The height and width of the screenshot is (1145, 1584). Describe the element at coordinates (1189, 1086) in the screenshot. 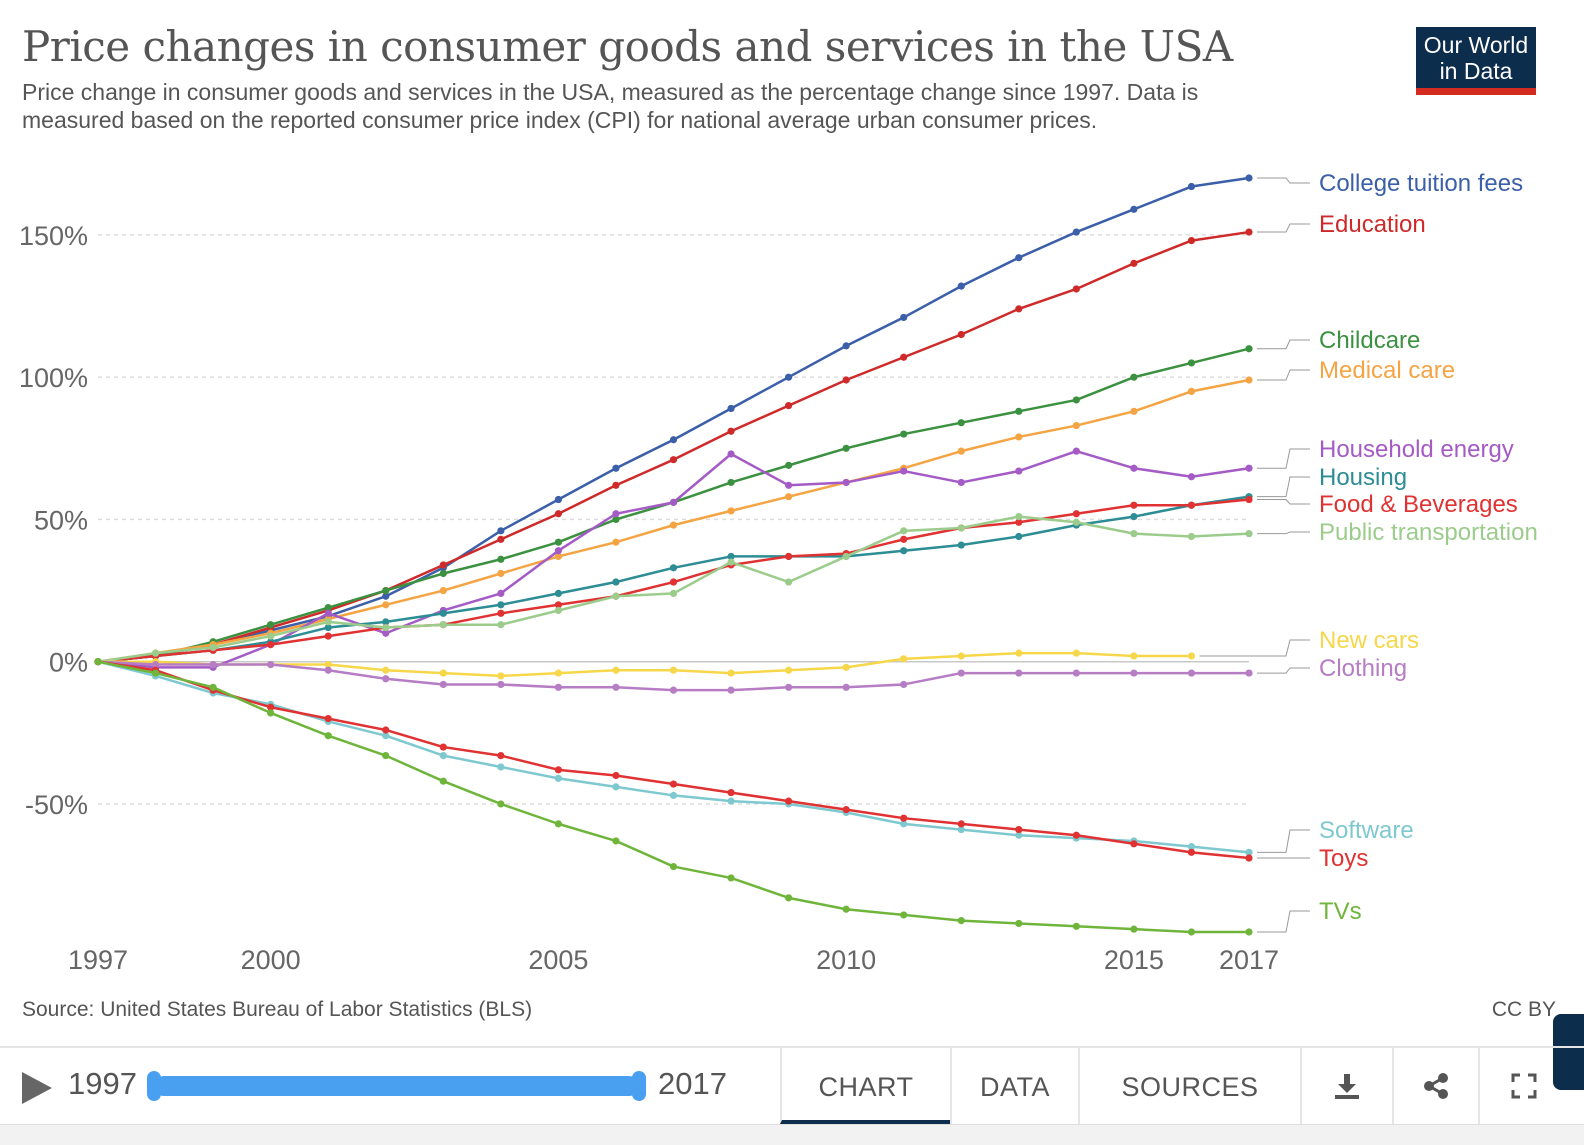

I see `tab-sources: SOURCES` at that location.